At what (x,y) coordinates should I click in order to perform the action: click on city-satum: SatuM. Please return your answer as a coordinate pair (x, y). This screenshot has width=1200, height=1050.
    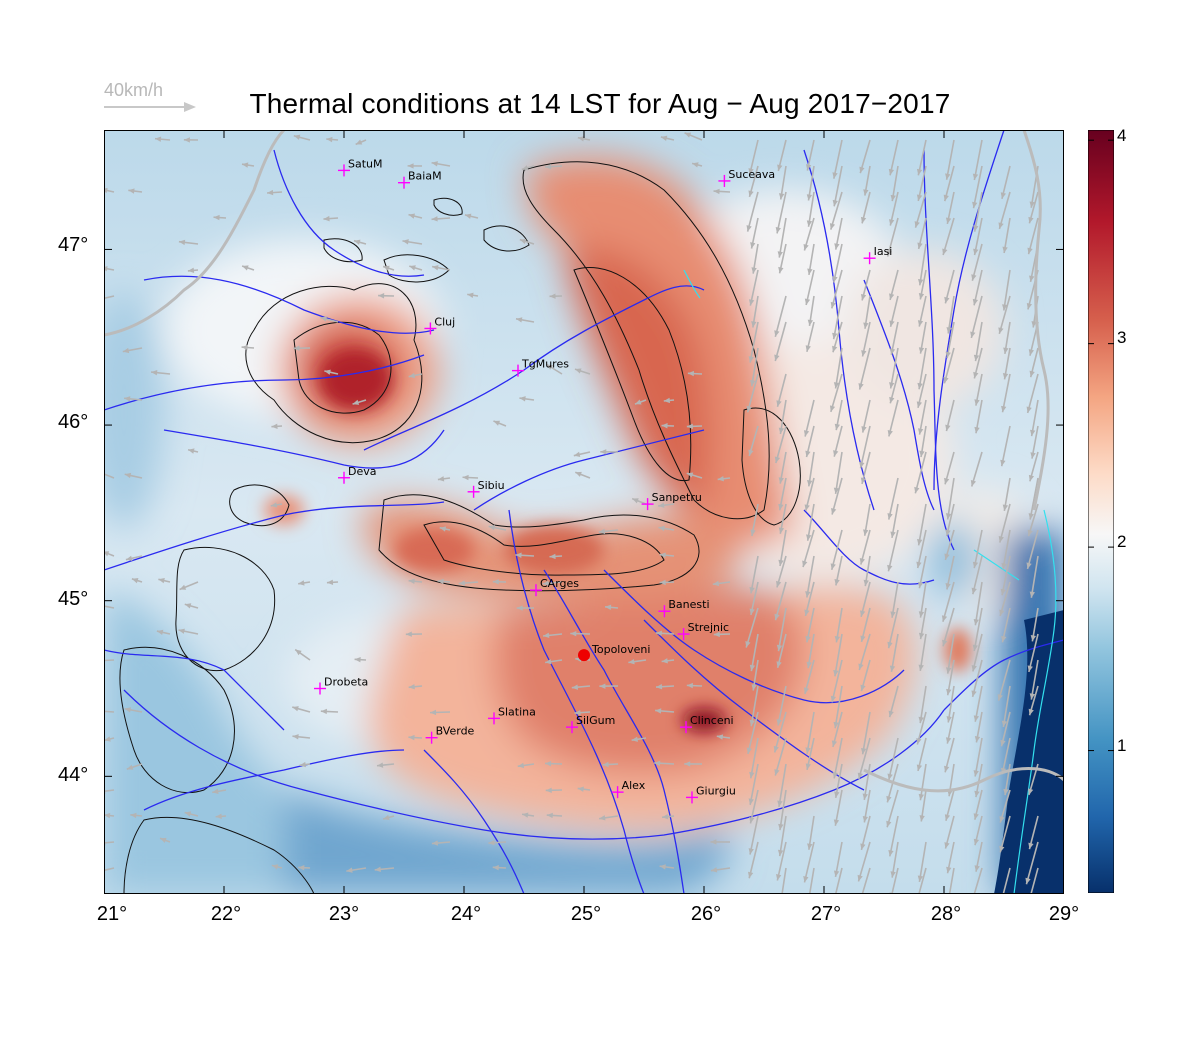
    Looking at the image, I should click on (360, 167).